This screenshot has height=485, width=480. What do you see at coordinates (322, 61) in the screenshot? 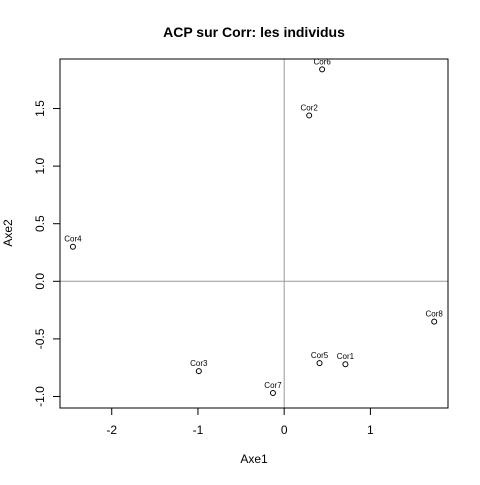
I see `point-label-cor6: Cor6` at bounding box center [322, 61].